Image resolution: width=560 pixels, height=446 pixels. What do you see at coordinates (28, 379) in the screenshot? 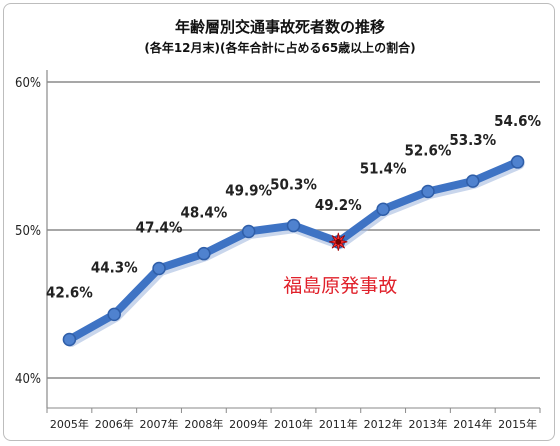
I see `y-tick-label: 40%` at bounding box center [28, 379].